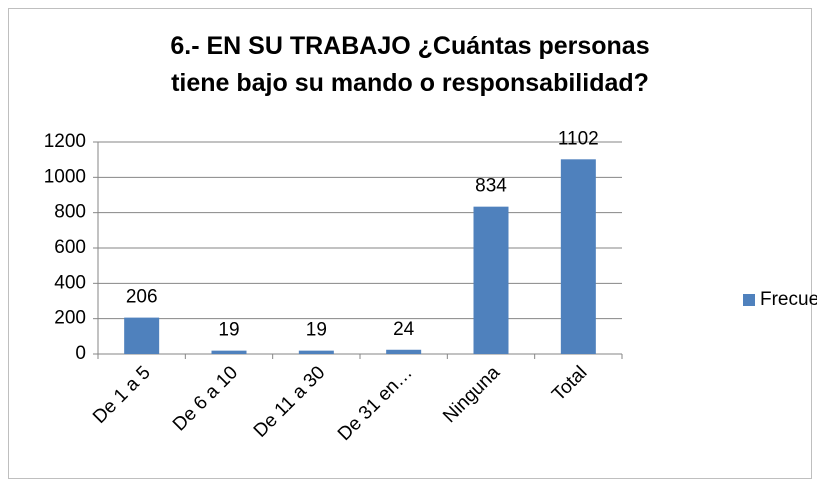 Image resolution: width=817 pixels, height=484 pixels. I want to click on y-tick-label: 1200, so click(65, 141).